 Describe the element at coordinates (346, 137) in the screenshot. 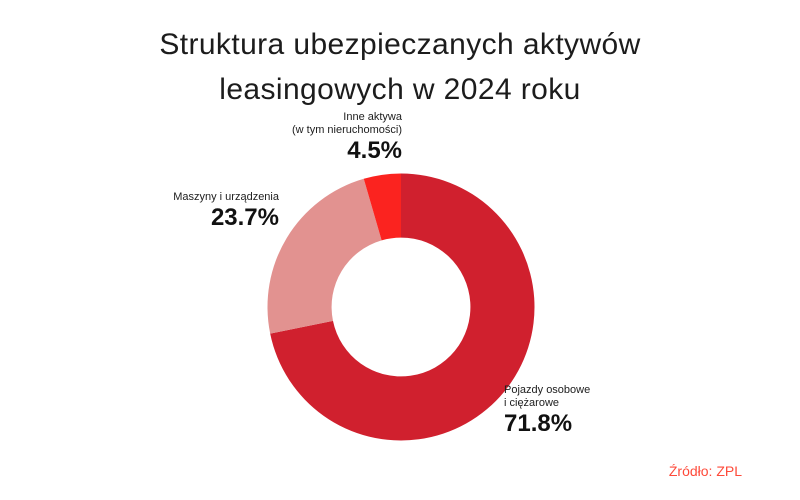

I see `label-inne-aktywa: Inne aktywa (w tym nieruchomości) 4.5%` at that location.